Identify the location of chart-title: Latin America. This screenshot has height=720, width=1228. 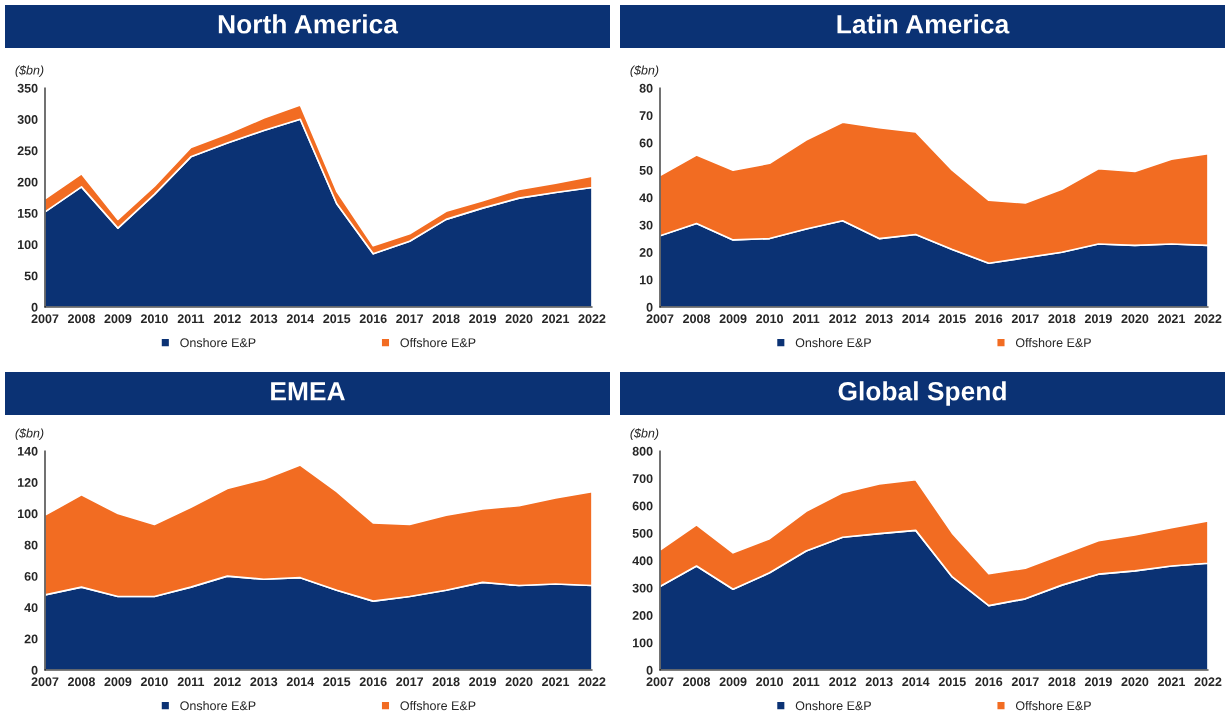
(923, 24).